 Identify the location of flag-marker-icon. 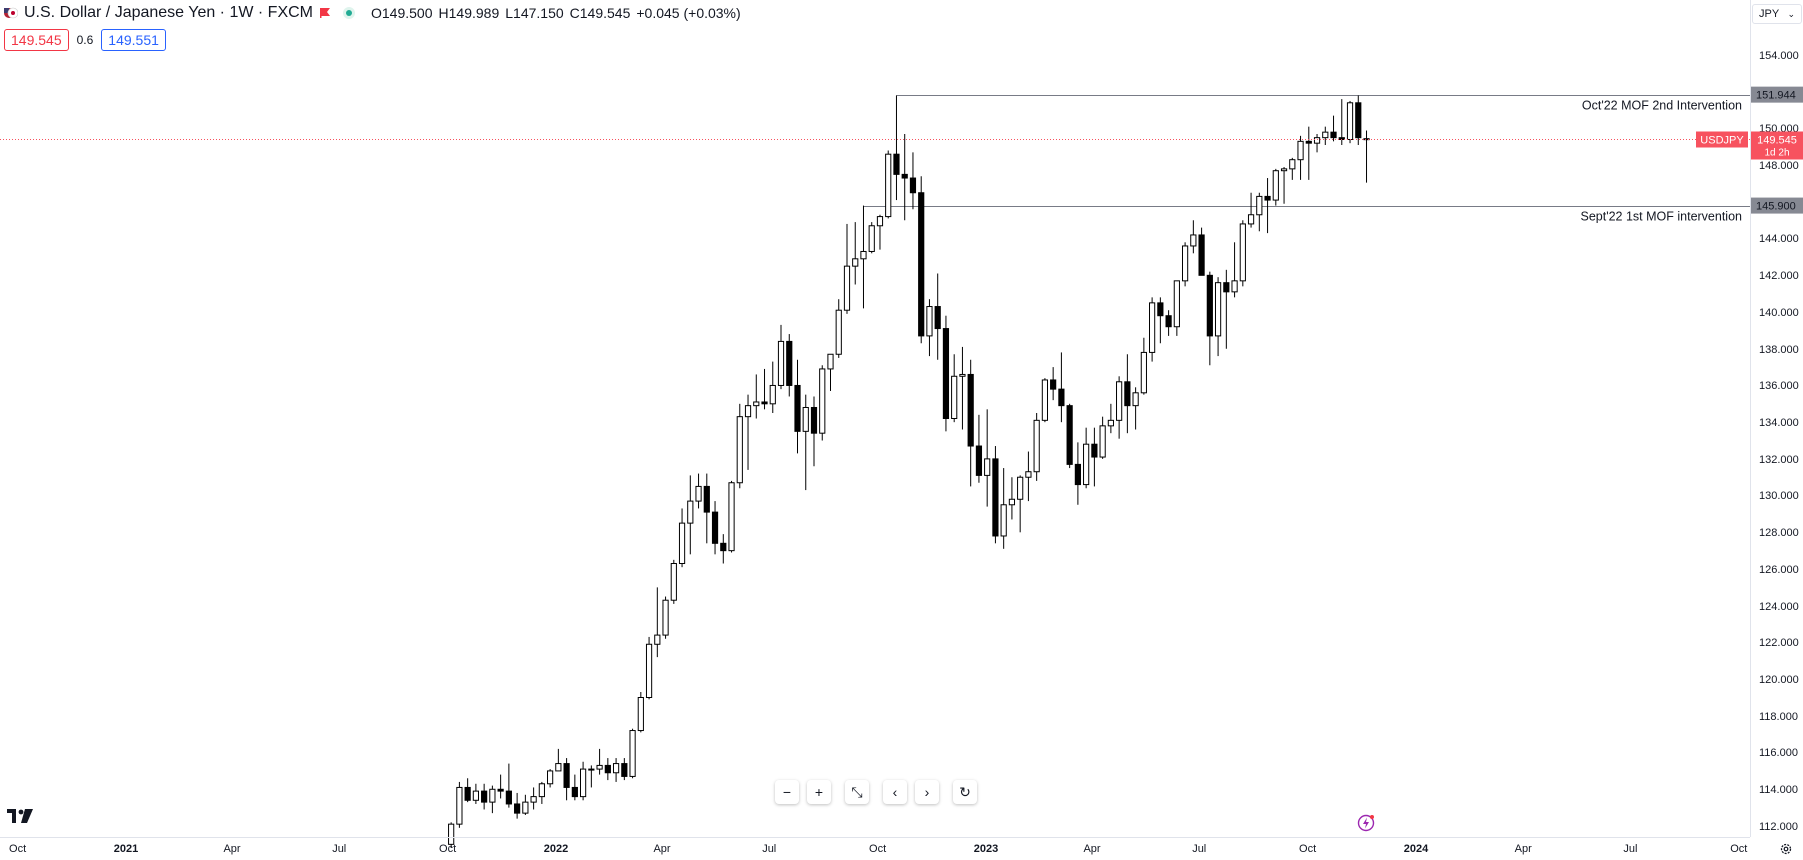
(325, 13).